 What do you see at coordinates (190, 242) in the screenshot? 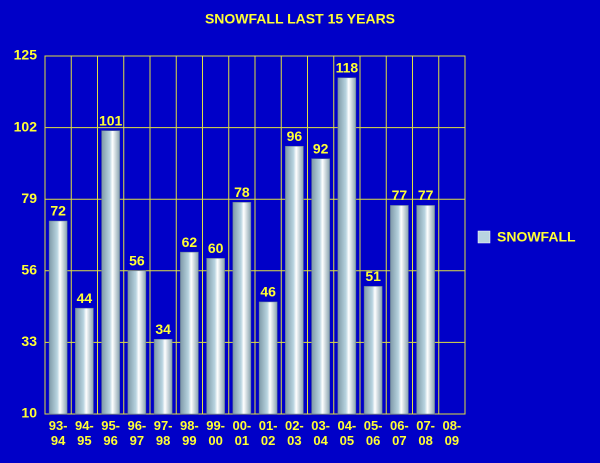
I see `data-label: 62` at bounding box center [190, 242].